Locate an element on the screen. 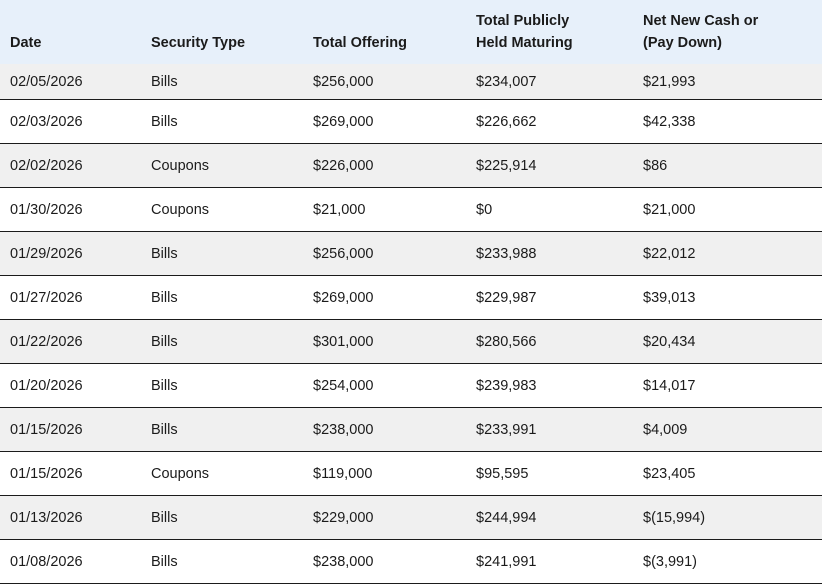 This screenshot has height=588, width=823. cell-maturing: $280,566 is located at coordinates (549, 341).